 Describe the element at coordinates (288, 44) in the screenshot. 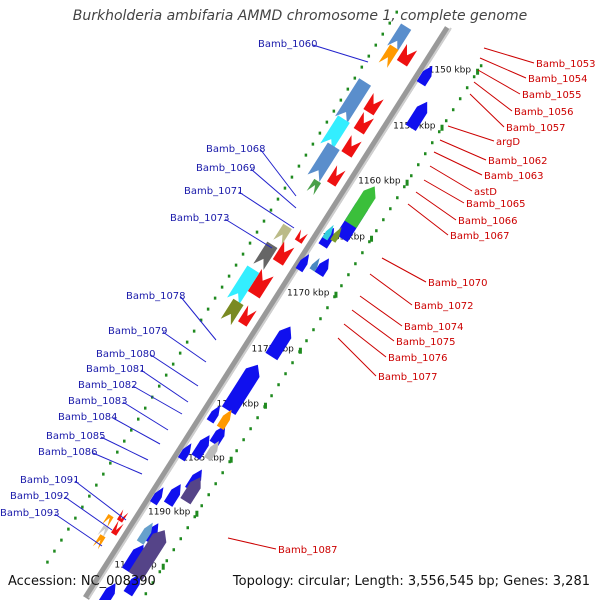

I see `left-gene-label: Bamb_1060` at that location.